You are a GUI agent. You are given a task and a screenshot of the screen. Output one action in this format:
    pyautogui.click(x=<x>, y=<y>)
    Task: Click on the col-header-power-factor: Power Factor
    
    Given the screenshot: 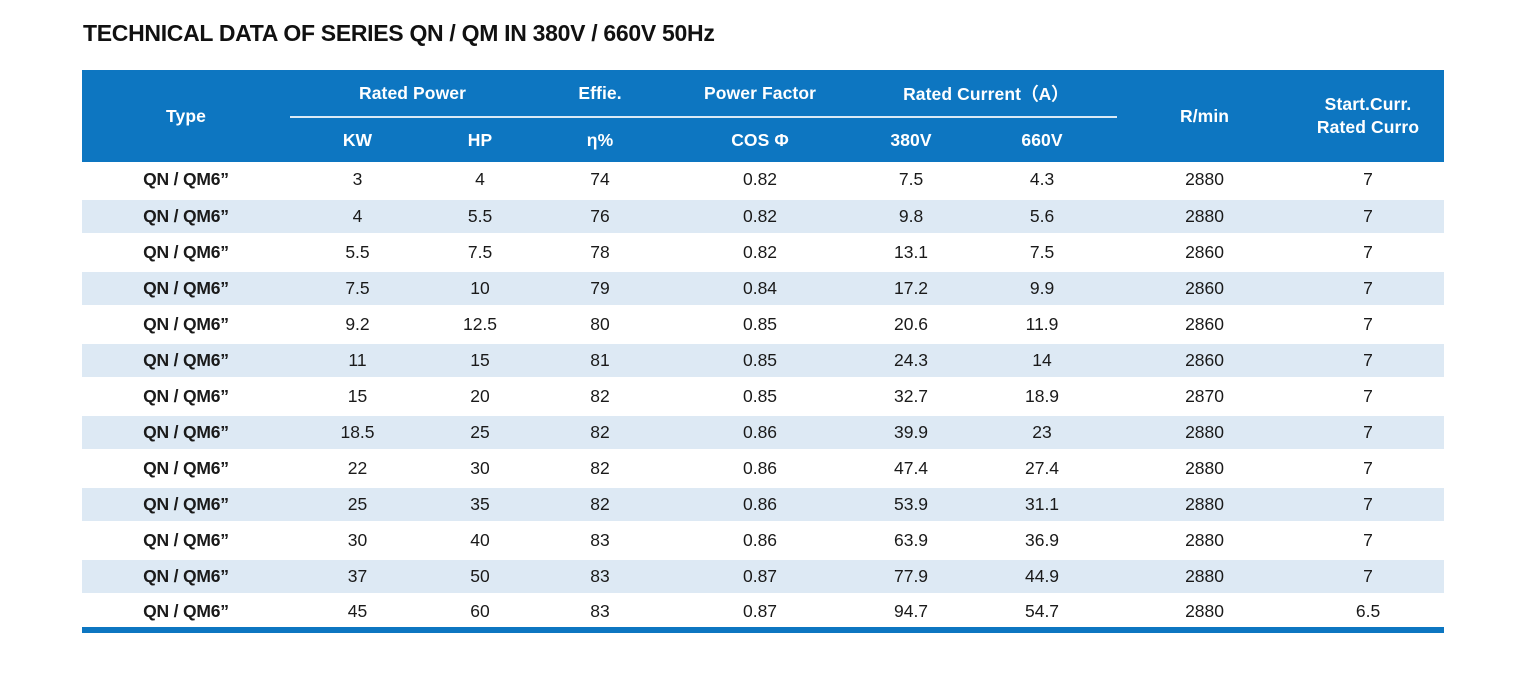 What is the action you would take?
    pyautogui.click(x=760, y=94)
    